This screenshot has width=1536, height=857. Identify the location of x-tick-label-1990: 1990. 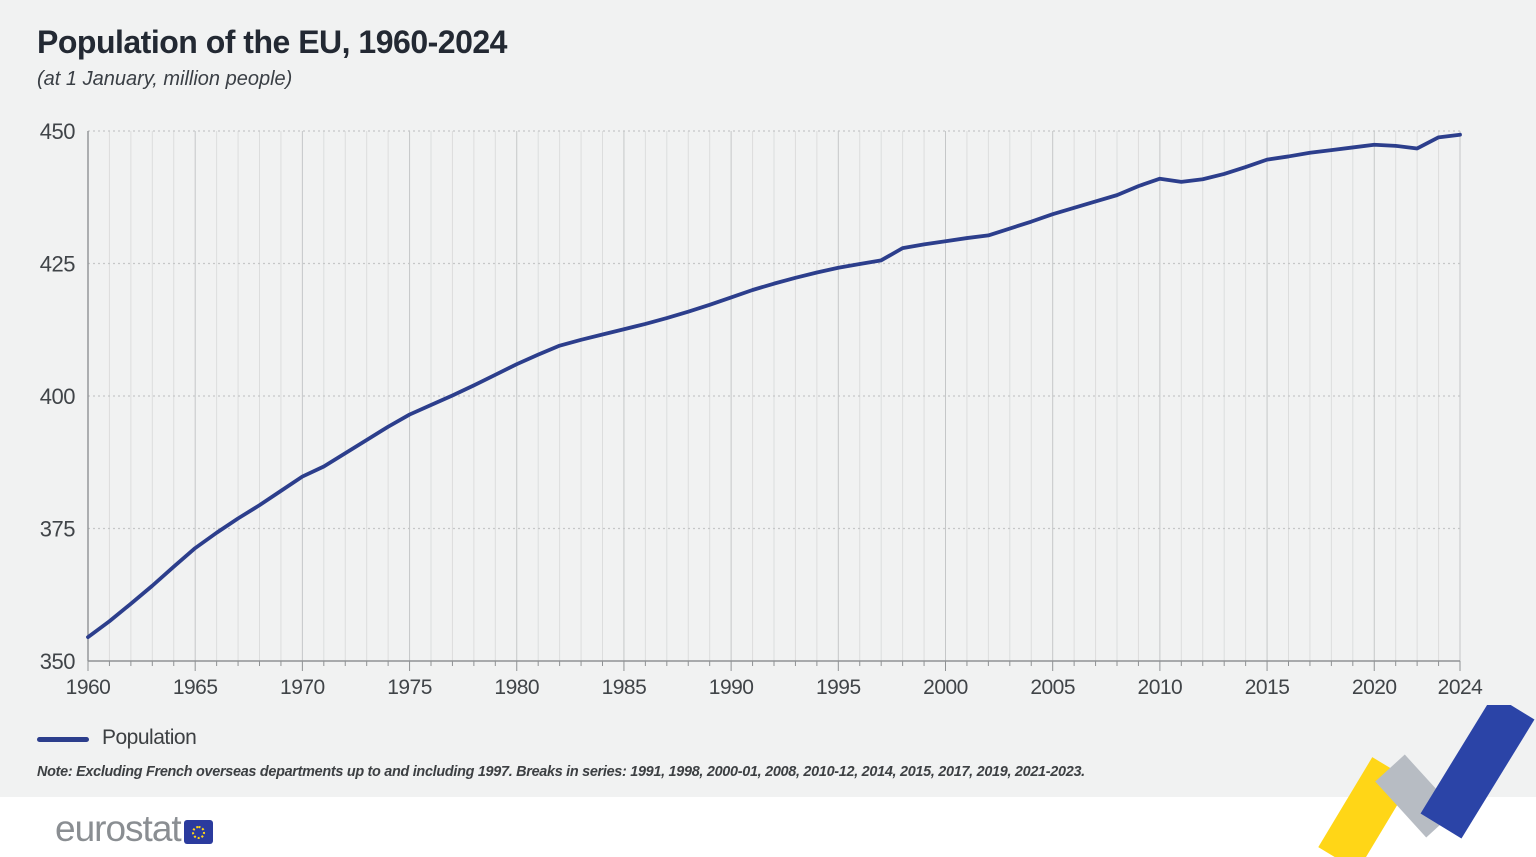
(731, 687).